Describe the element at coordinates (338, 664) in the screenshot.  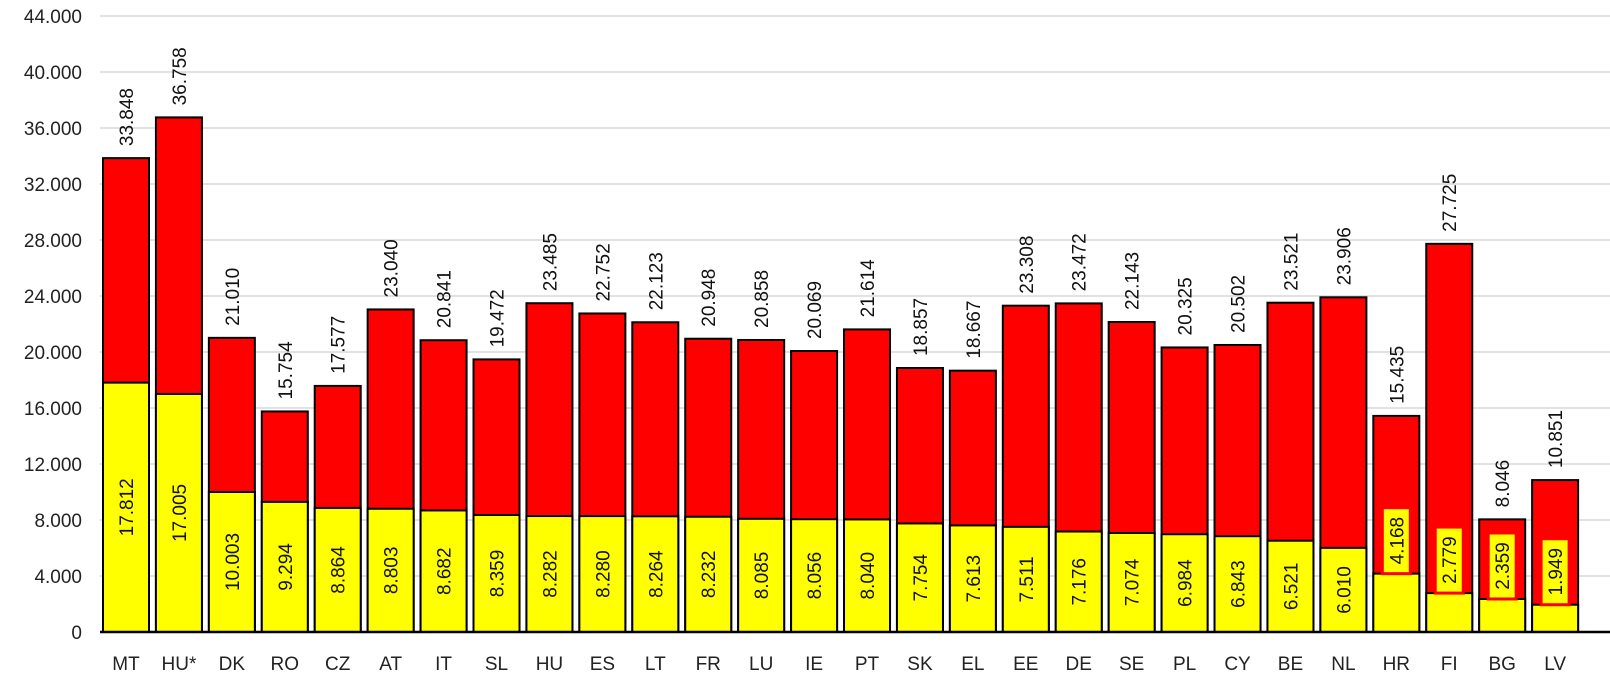
I see `x-category-label: CZ` at that location.